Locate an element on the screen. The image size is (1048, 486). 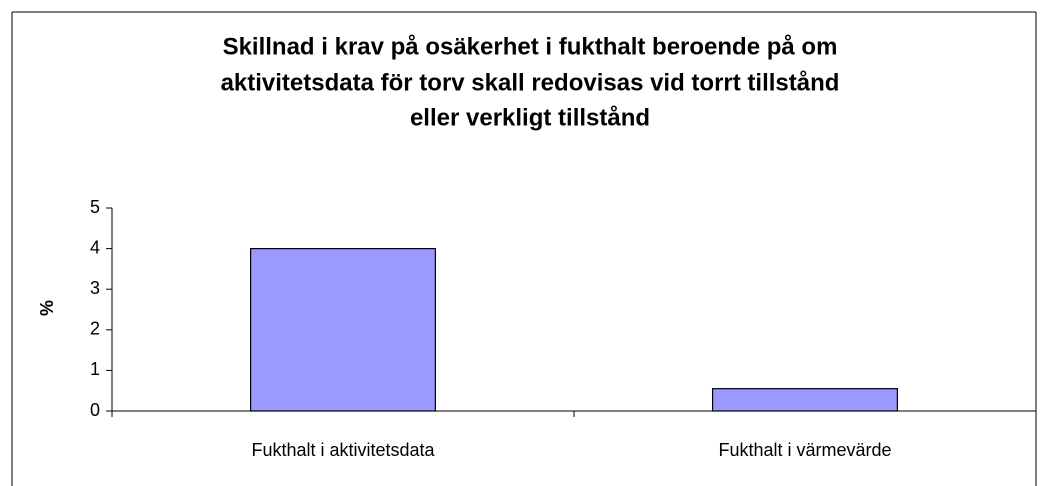
y-tick-label: 0 is located at coordinates (95, 410).